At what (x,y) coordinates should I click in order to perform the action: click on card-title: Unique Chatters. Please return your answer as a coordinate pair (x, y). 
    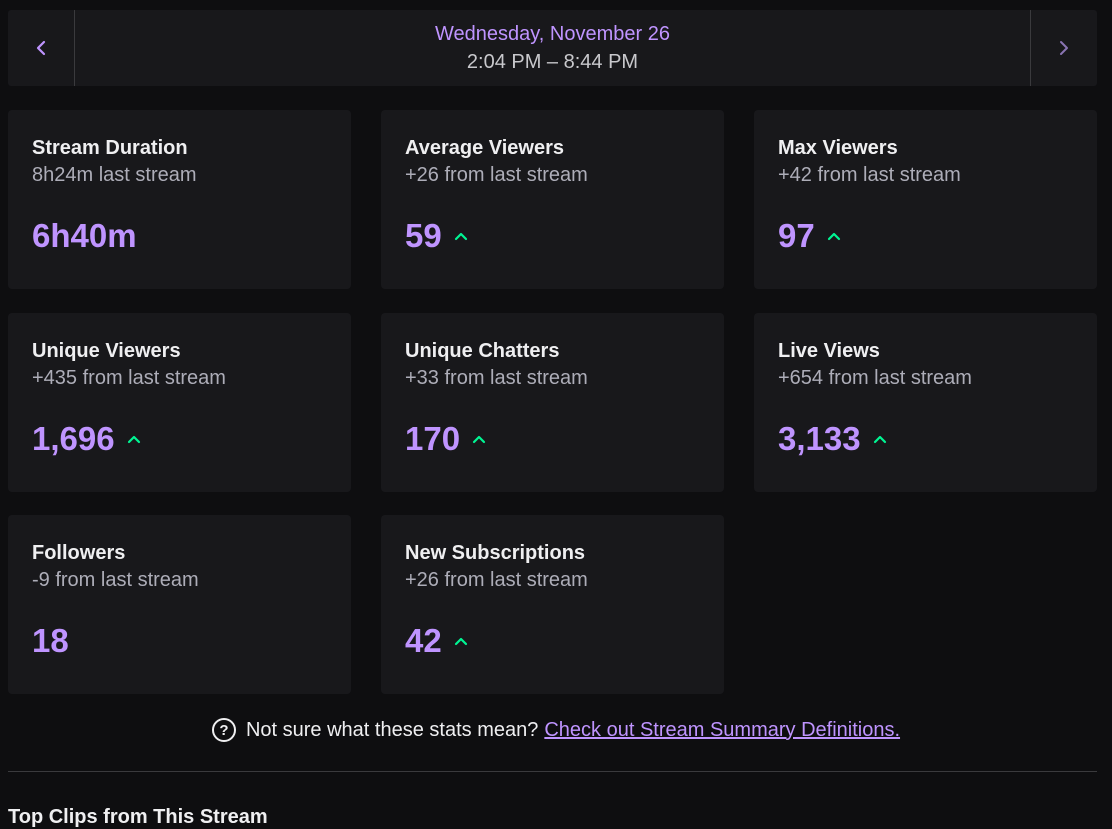
    Looking at the image, I should click on (482, 351).